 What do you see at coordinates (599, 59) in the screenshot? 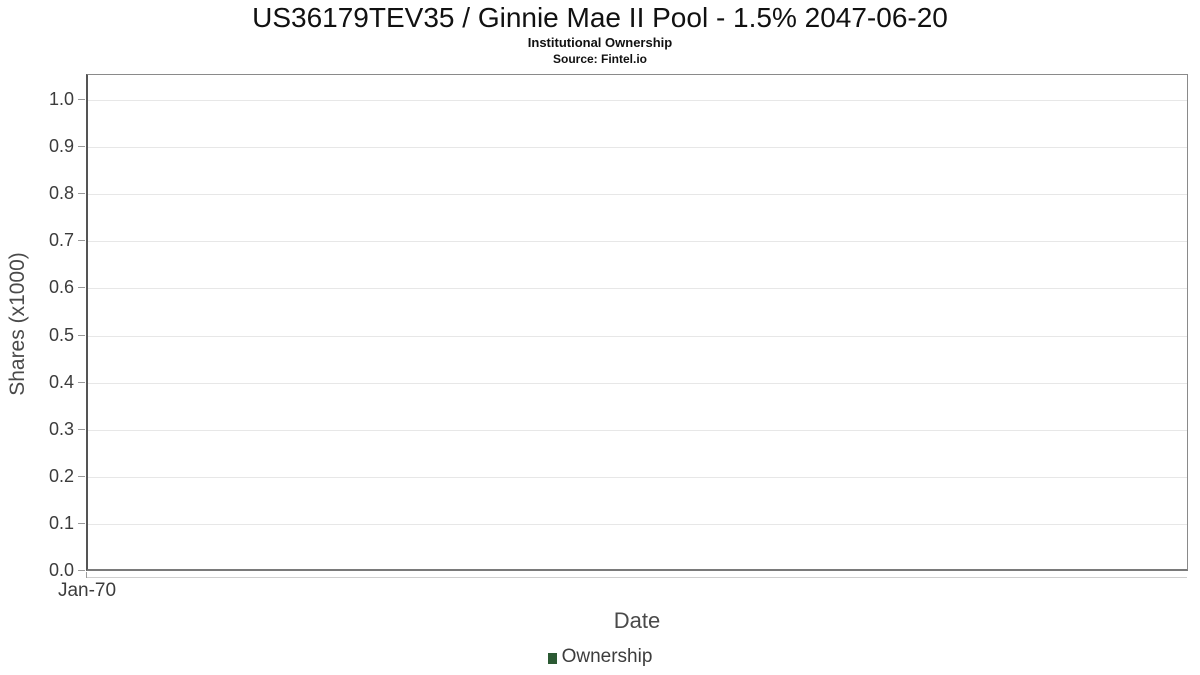
I see `chart-source: Source: Fintel.io` at bounding box center [599, 59].